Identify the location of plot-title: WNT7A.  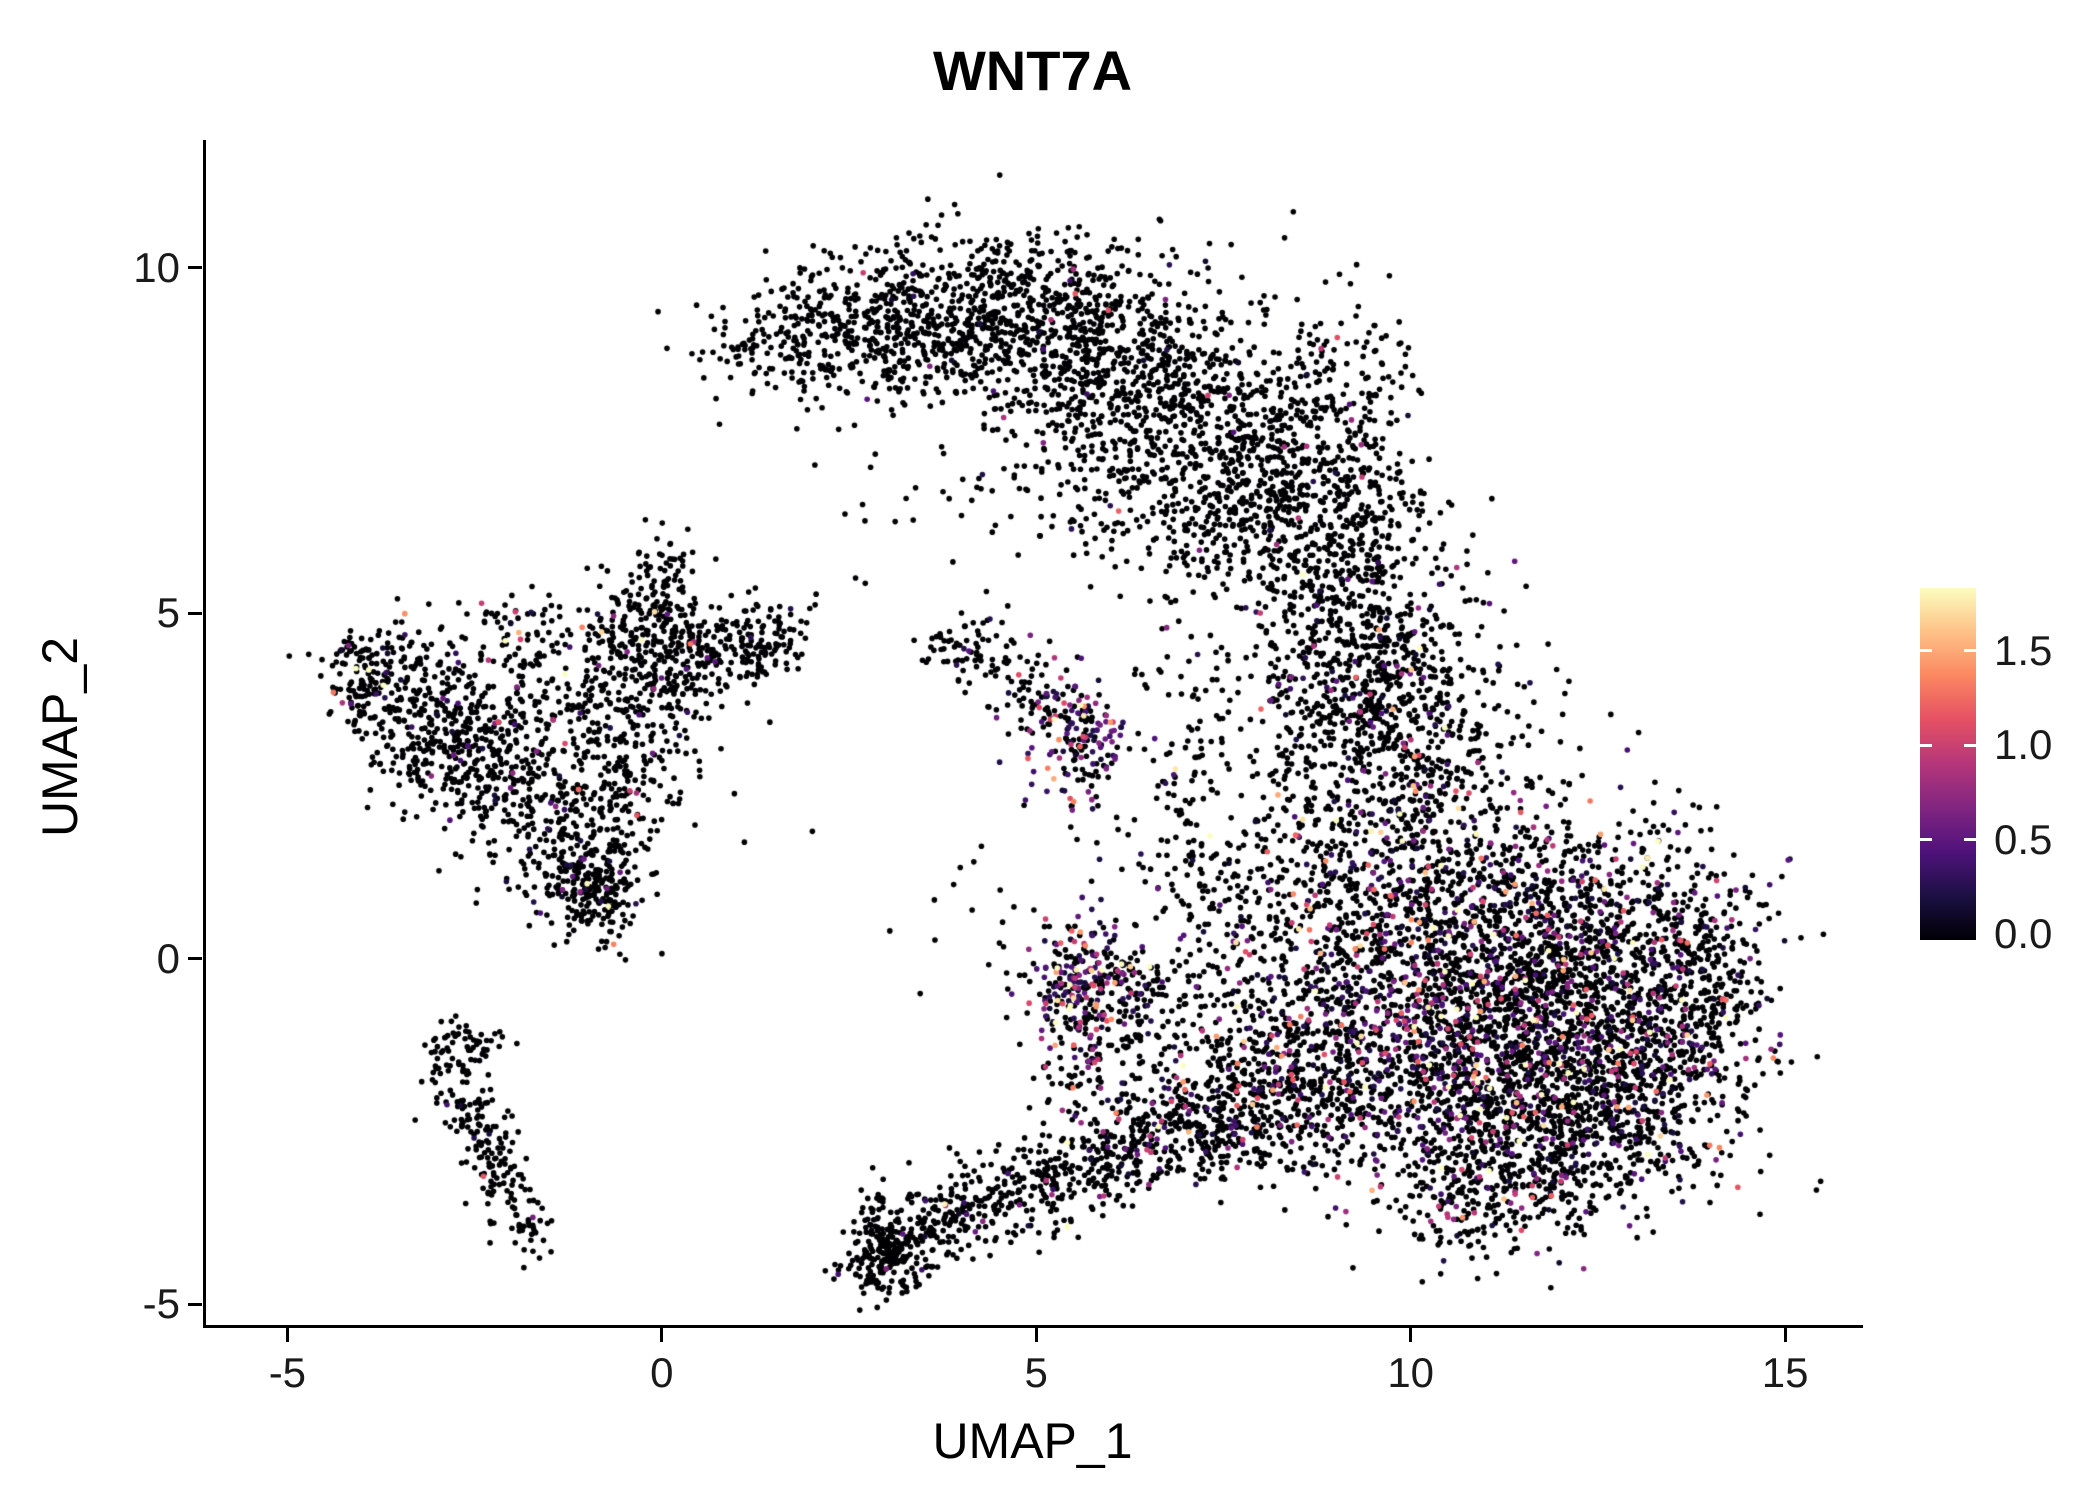
(1032, 70).